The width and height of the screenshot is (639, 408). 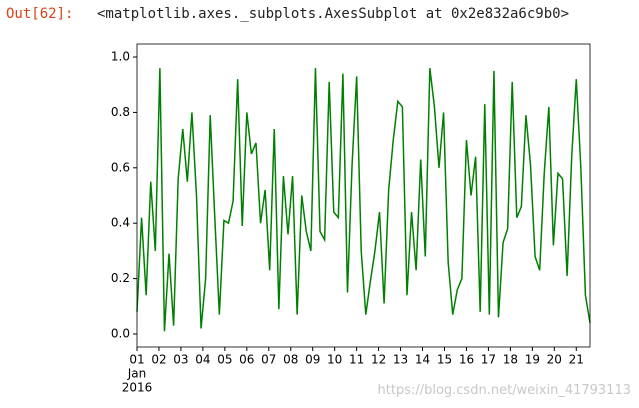 I want to click on x-tick-label: 15, so click(x=444, y=360).